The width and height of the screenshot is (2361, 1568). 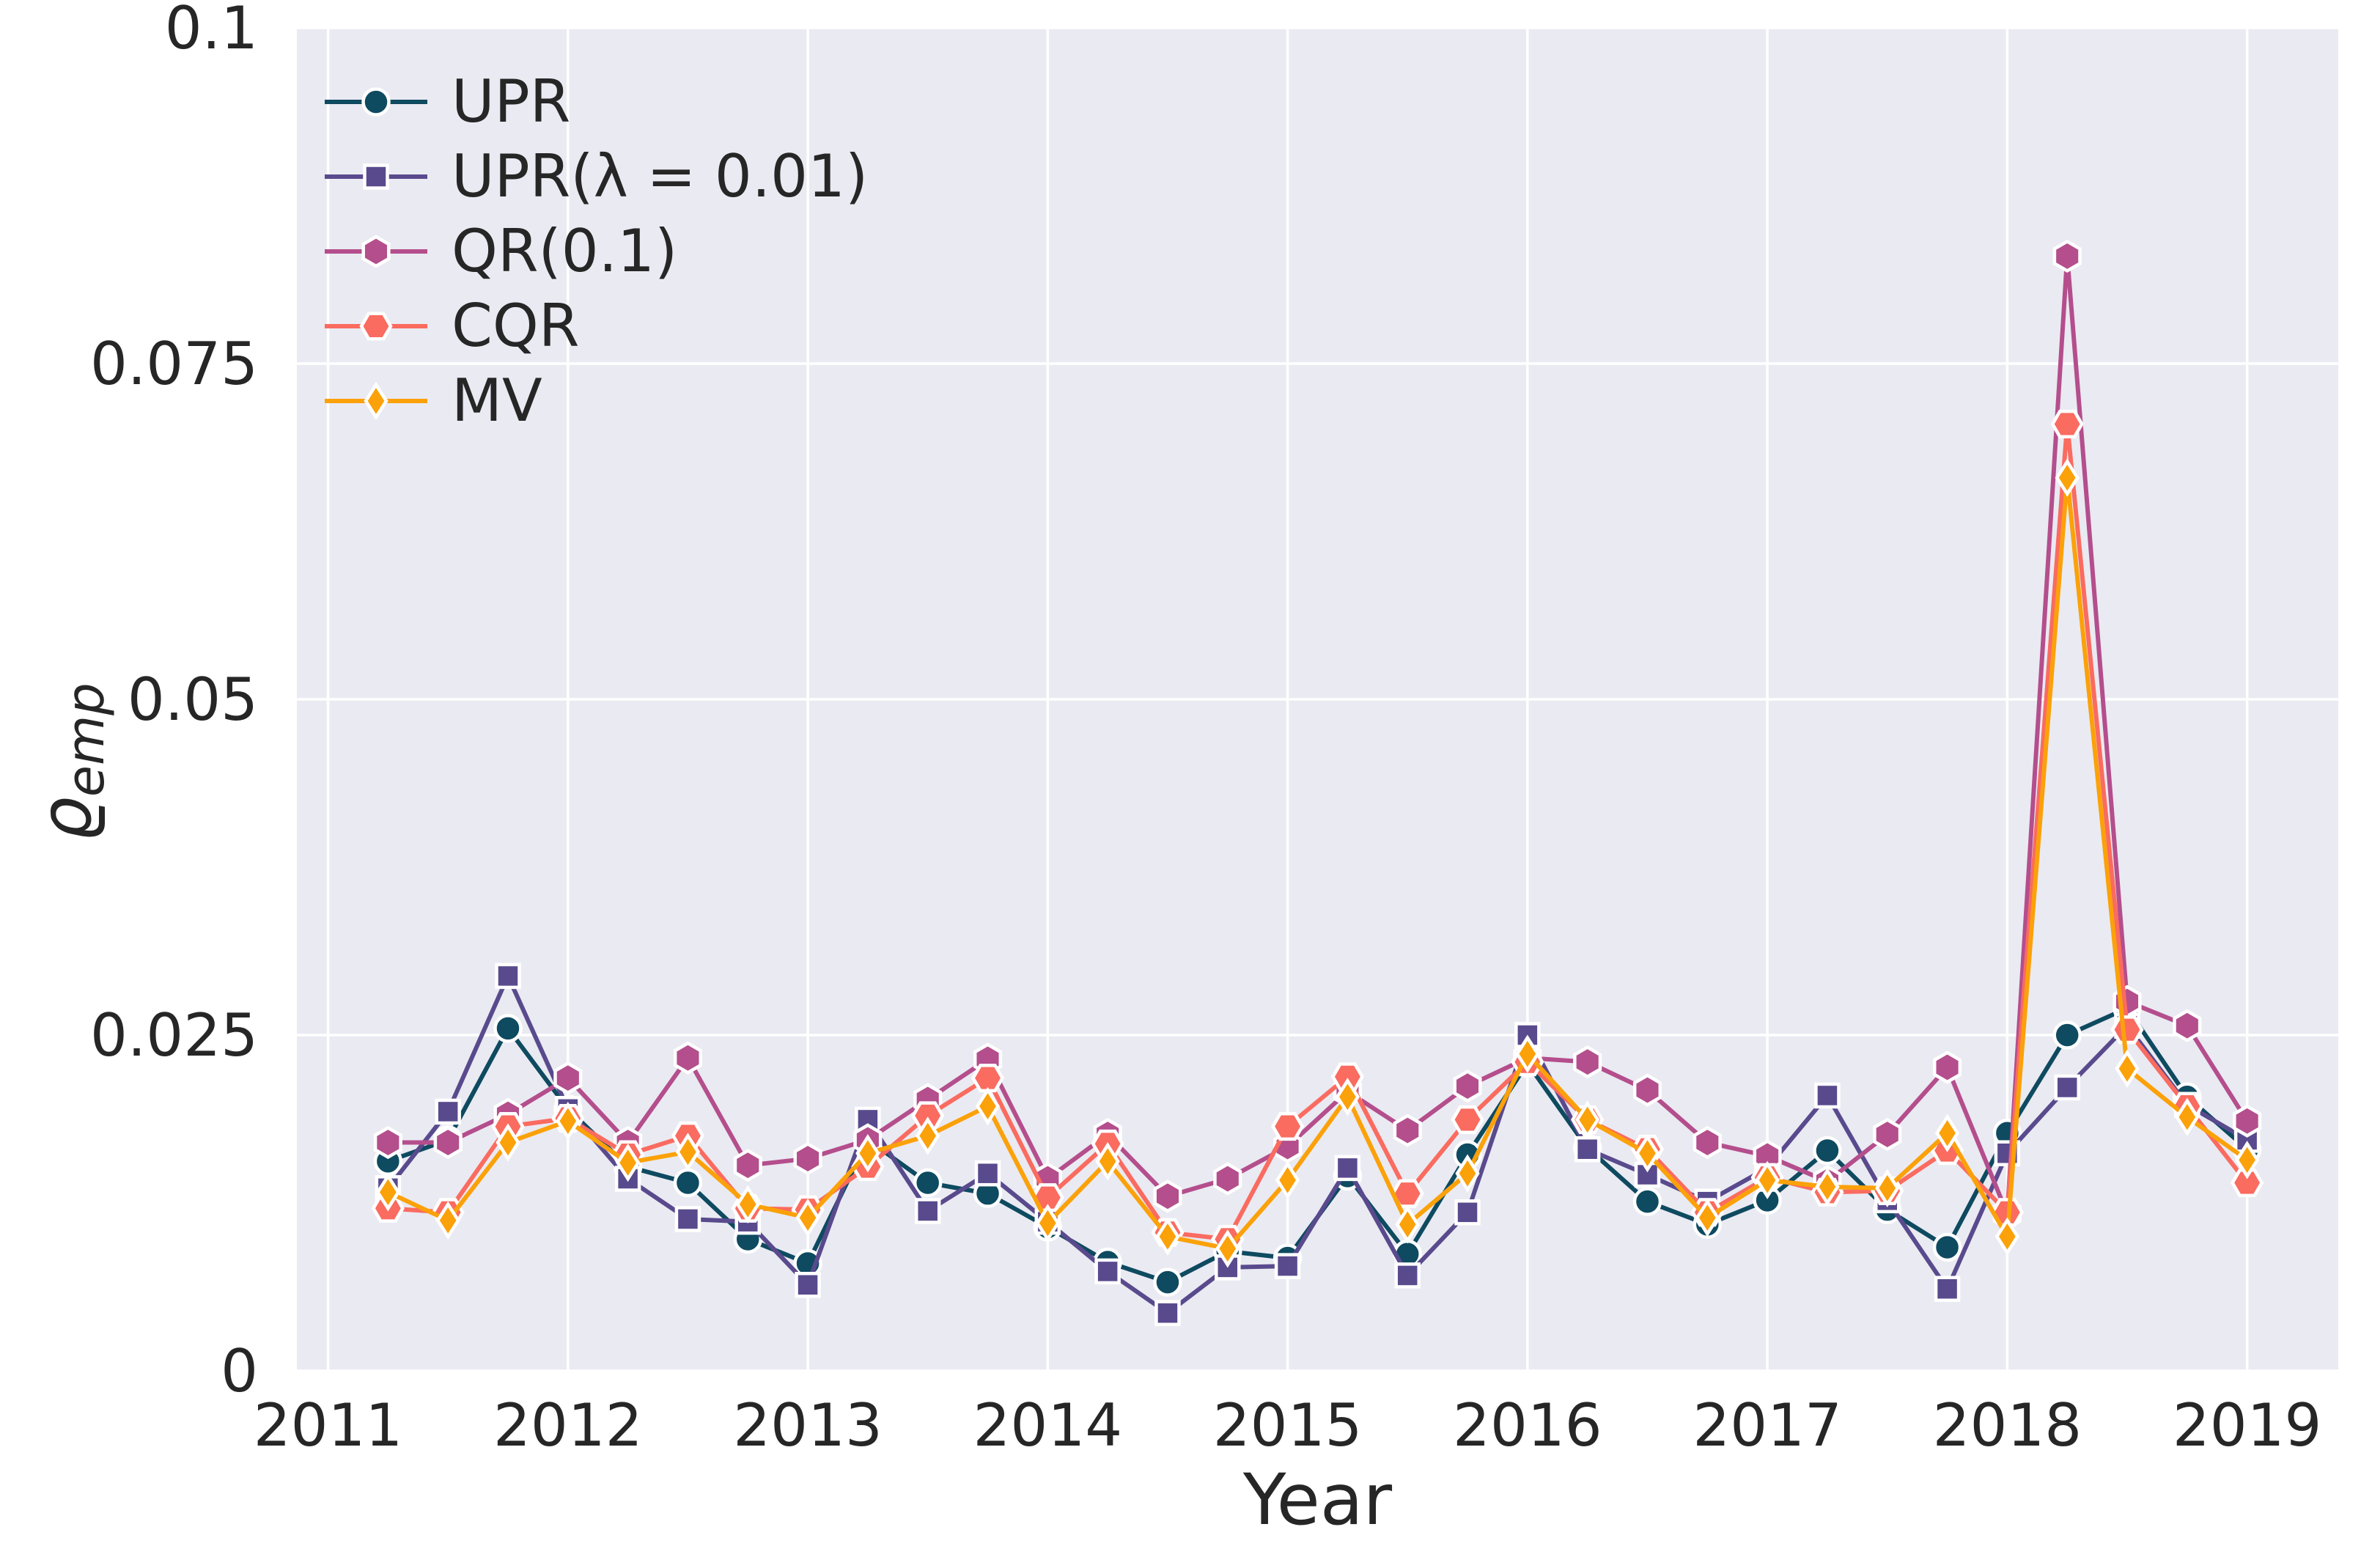 I want to click on thin-diamond-legend-icon, so click(x=376, y=401).